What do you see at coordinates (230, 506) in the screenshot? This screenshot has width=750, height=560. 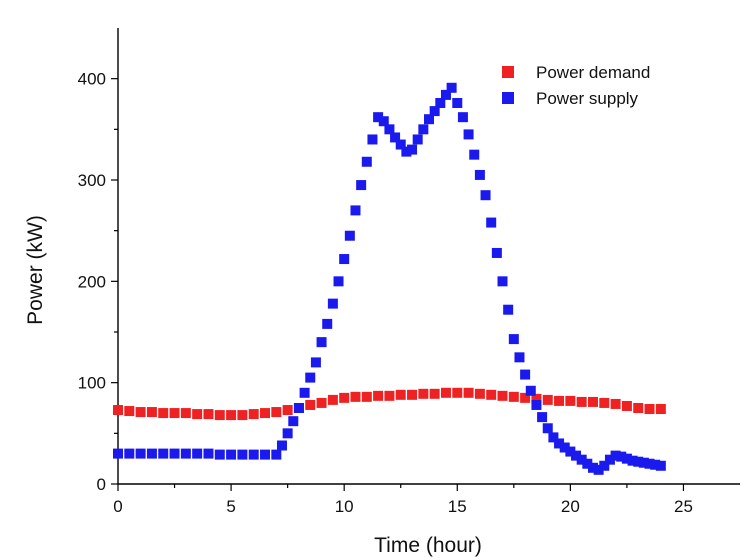 I see `x-tick-label: 5` at bounding box center [230, 506].